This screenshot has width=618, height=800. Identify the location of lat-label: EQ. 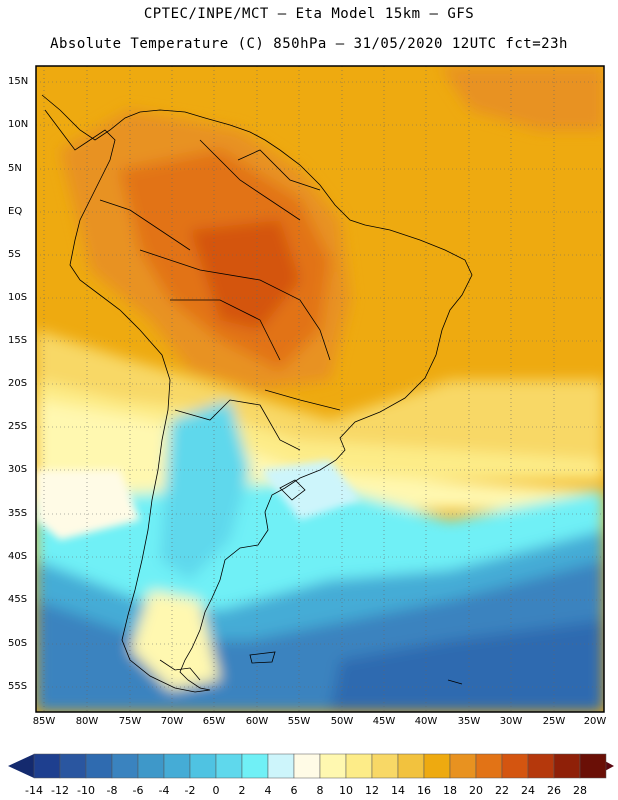
(15, 211).